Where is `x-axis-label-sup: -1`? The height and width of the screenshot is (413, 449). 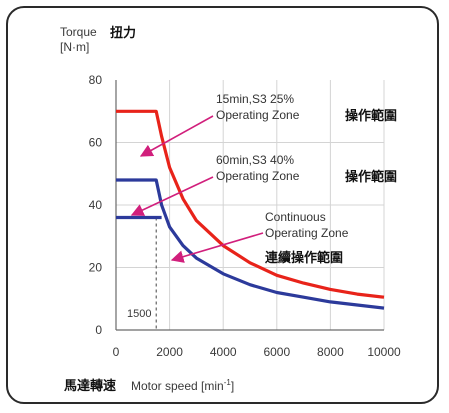
x-axis-label-sup: -1 is located at coordinates (228, 382).